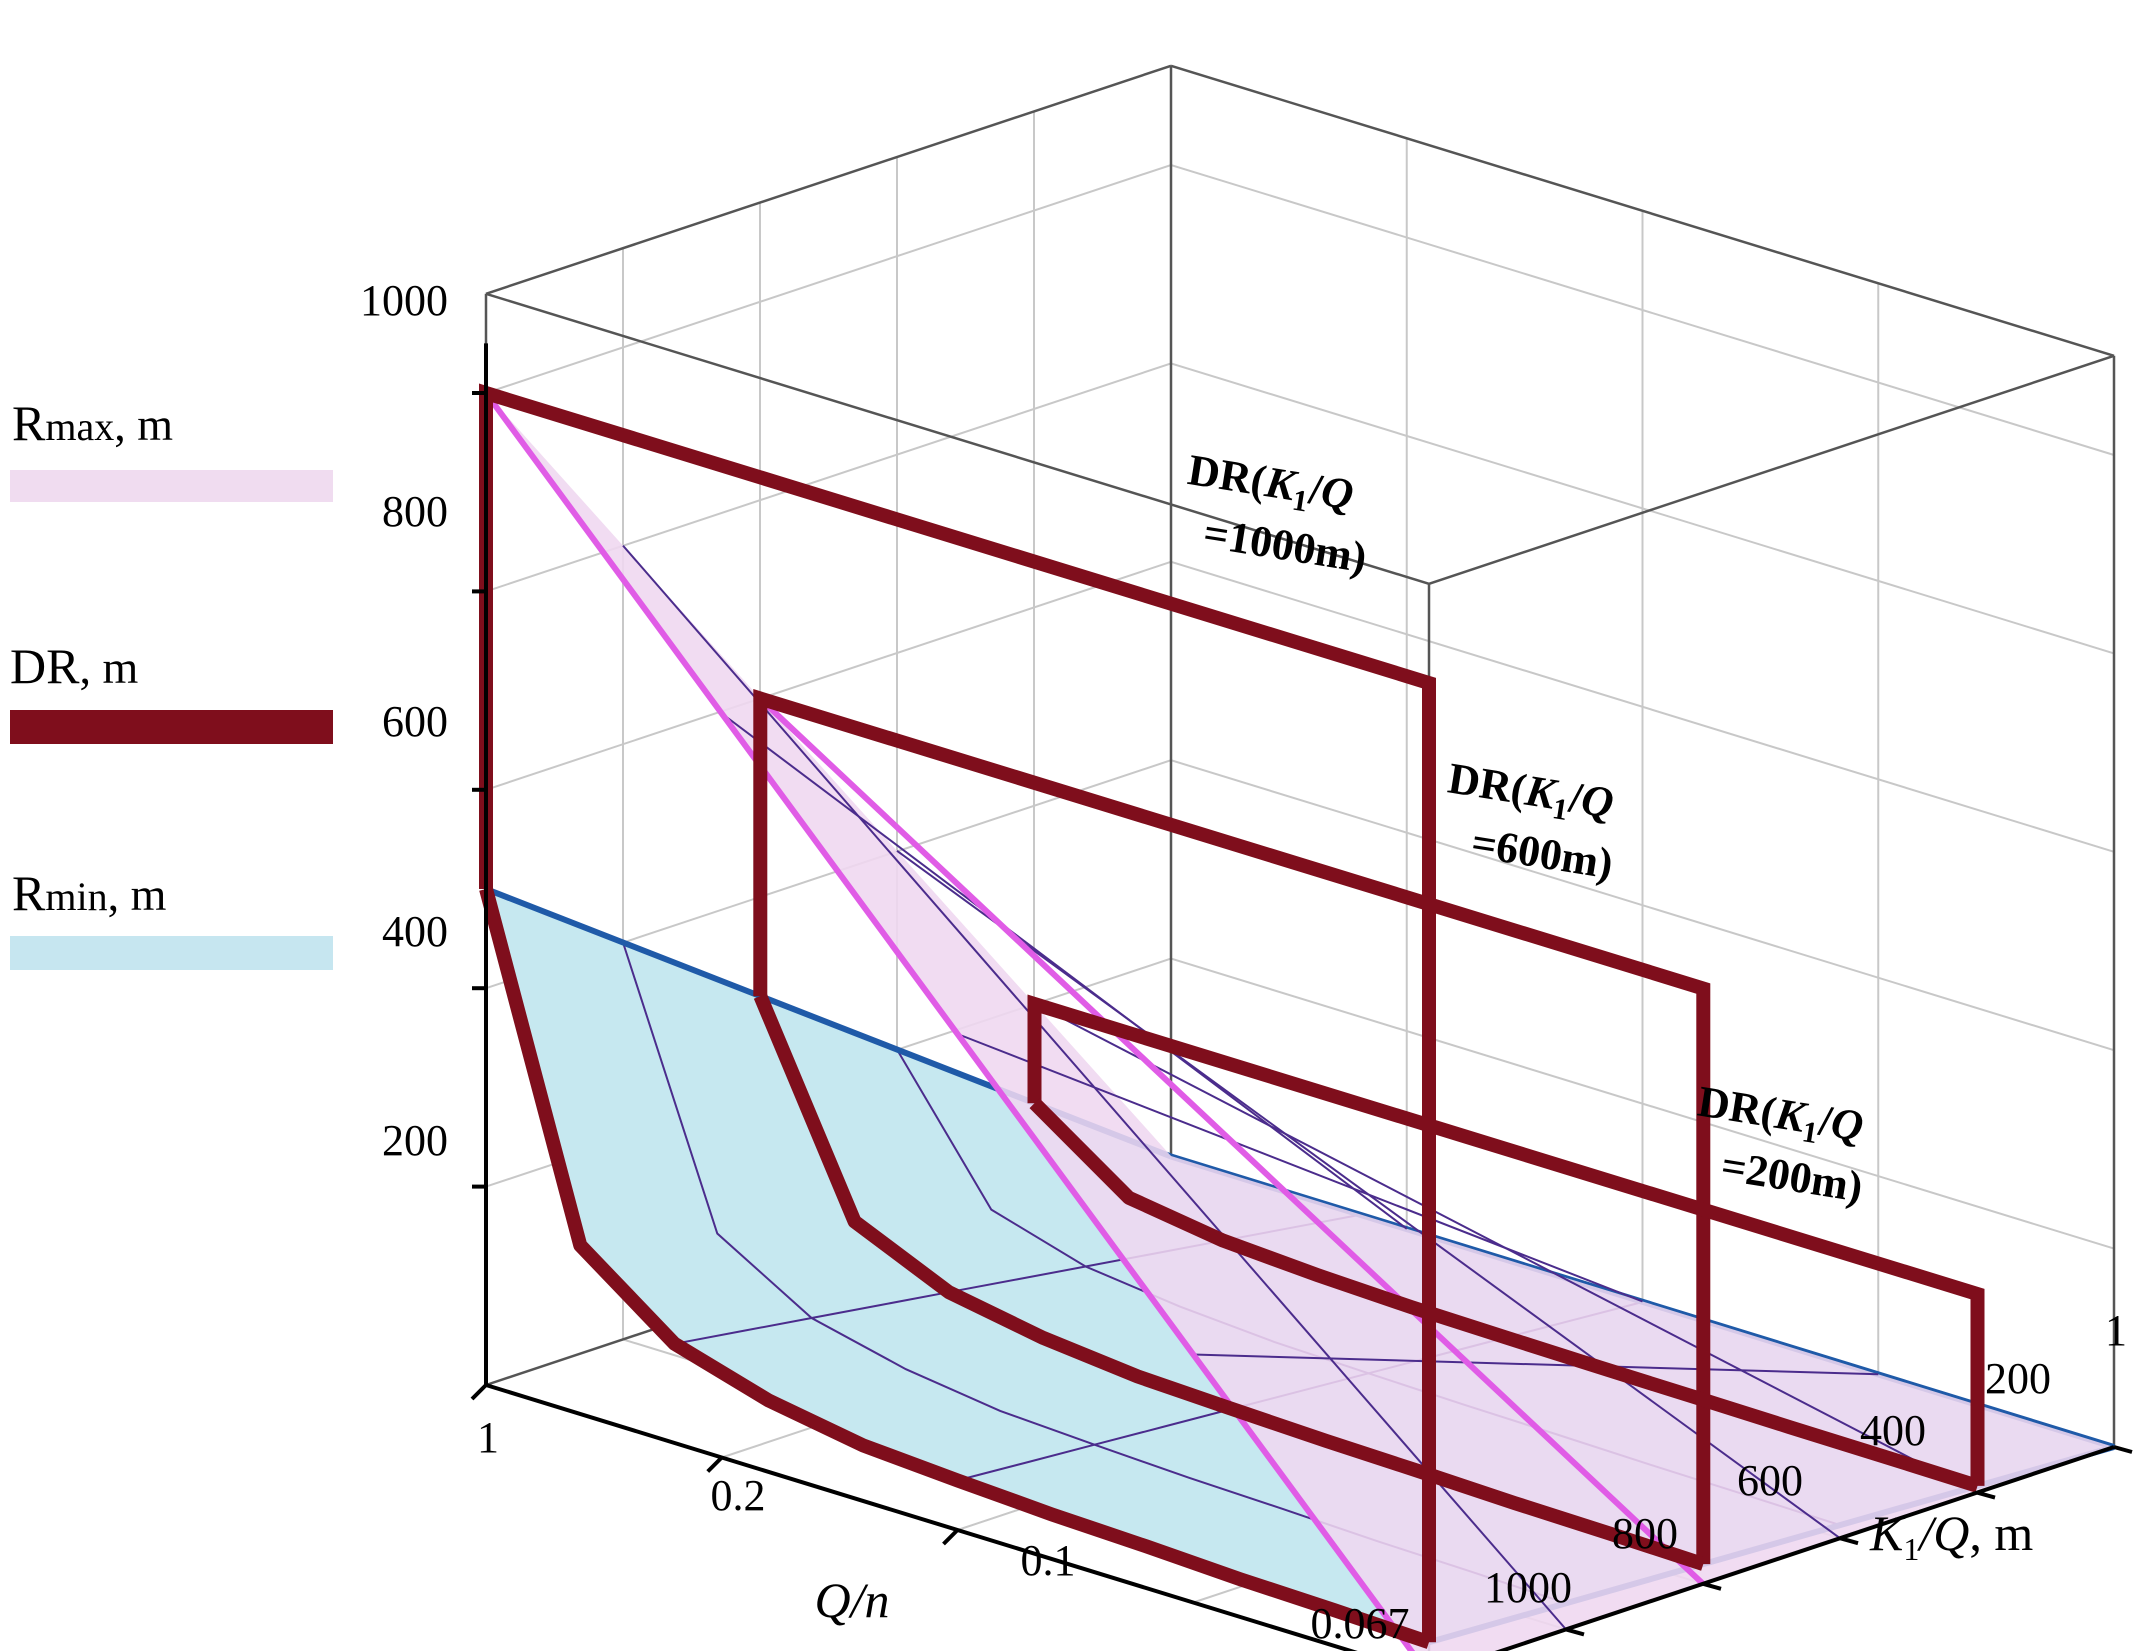  I want to click on legend-swatch-rmin, so click(171, 953).